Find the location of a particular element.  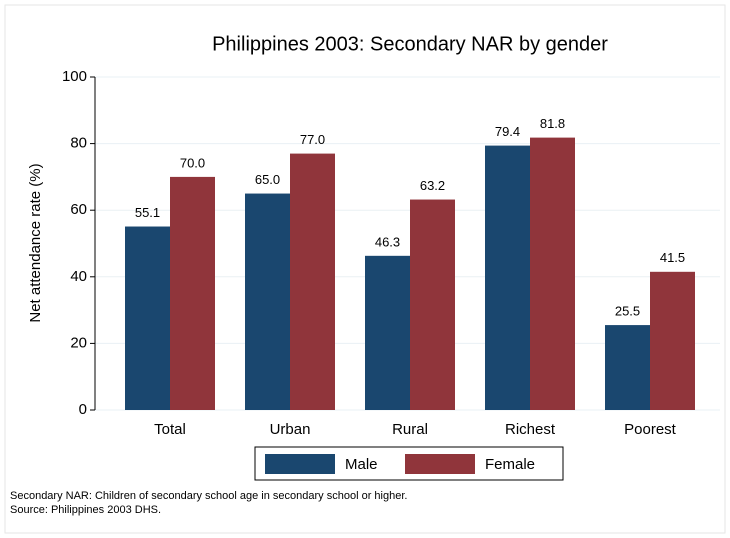

y-axis-label: Net attendance rate (%) is located at coordinates (35, 242).